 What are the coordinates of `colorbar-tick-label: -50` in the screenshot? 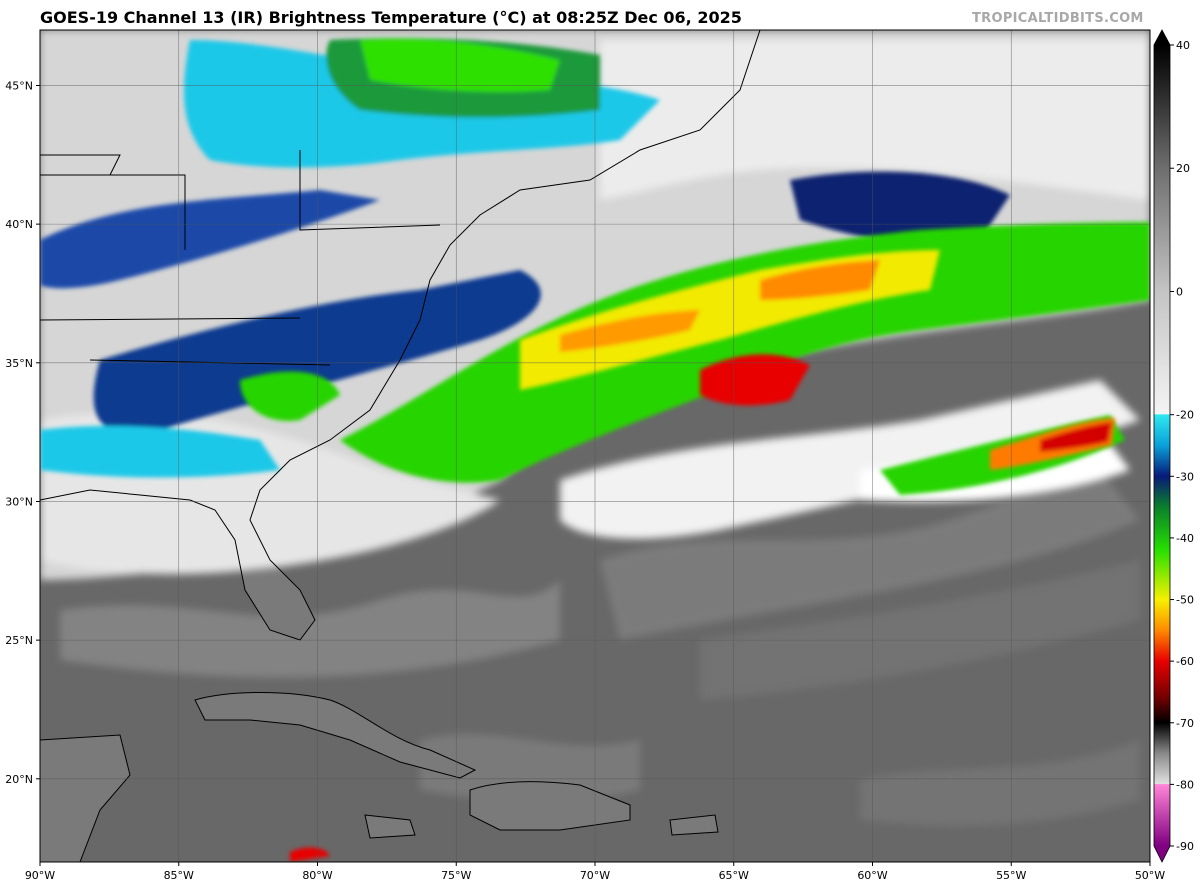 It's located at (1185, 600).